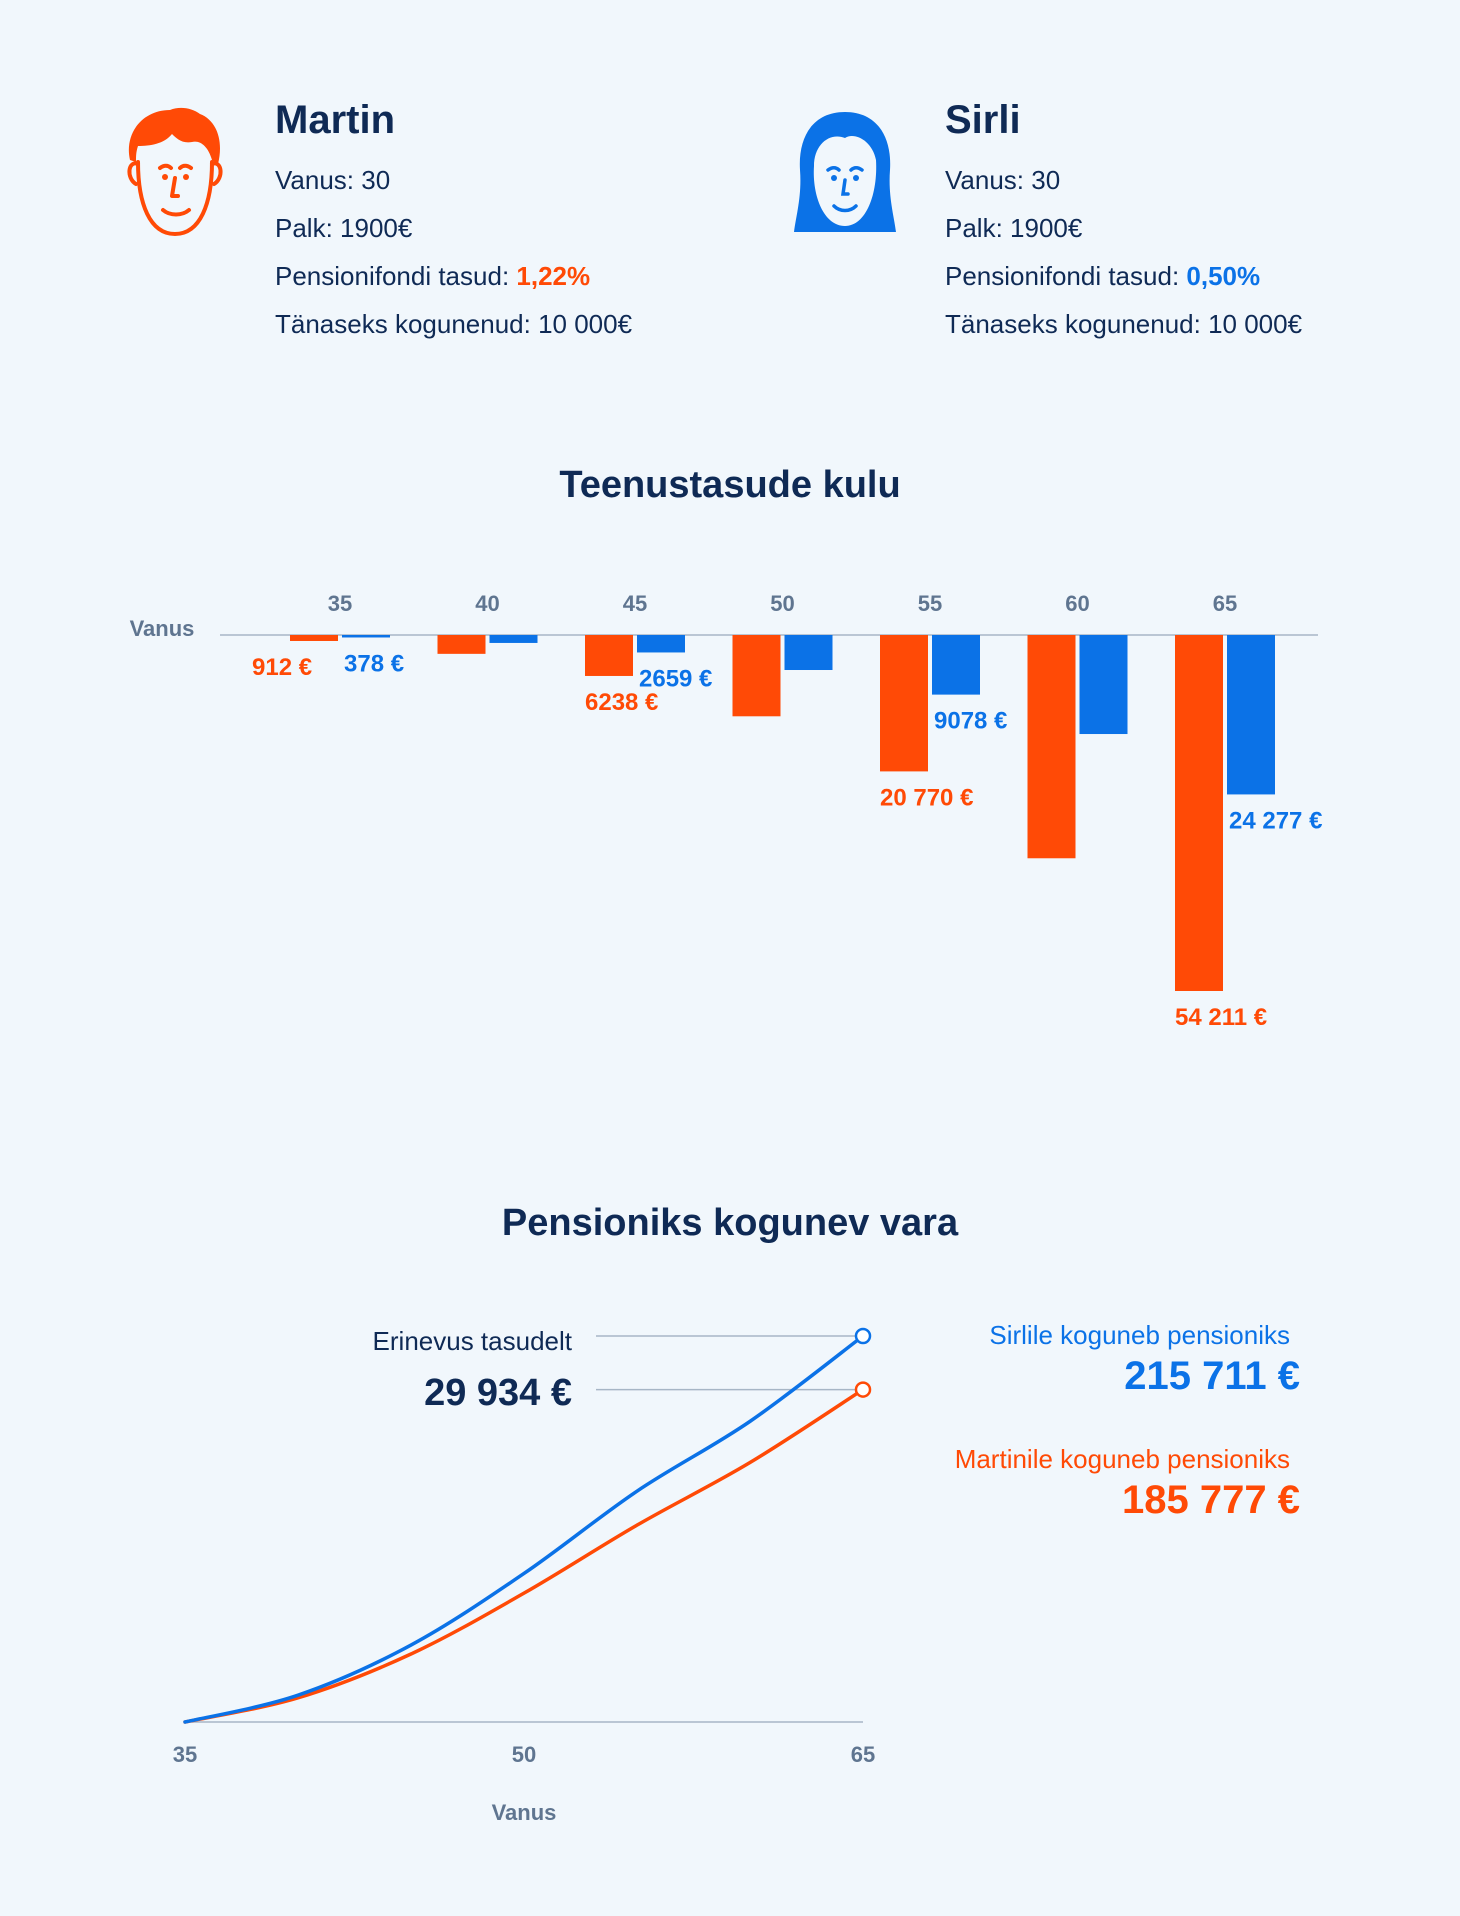 This screenshot has width=1460, height=1916. Describe the element at coordinates (621, 702) in the screenshot. I see `bar-data-label: 6238 €` at that location.